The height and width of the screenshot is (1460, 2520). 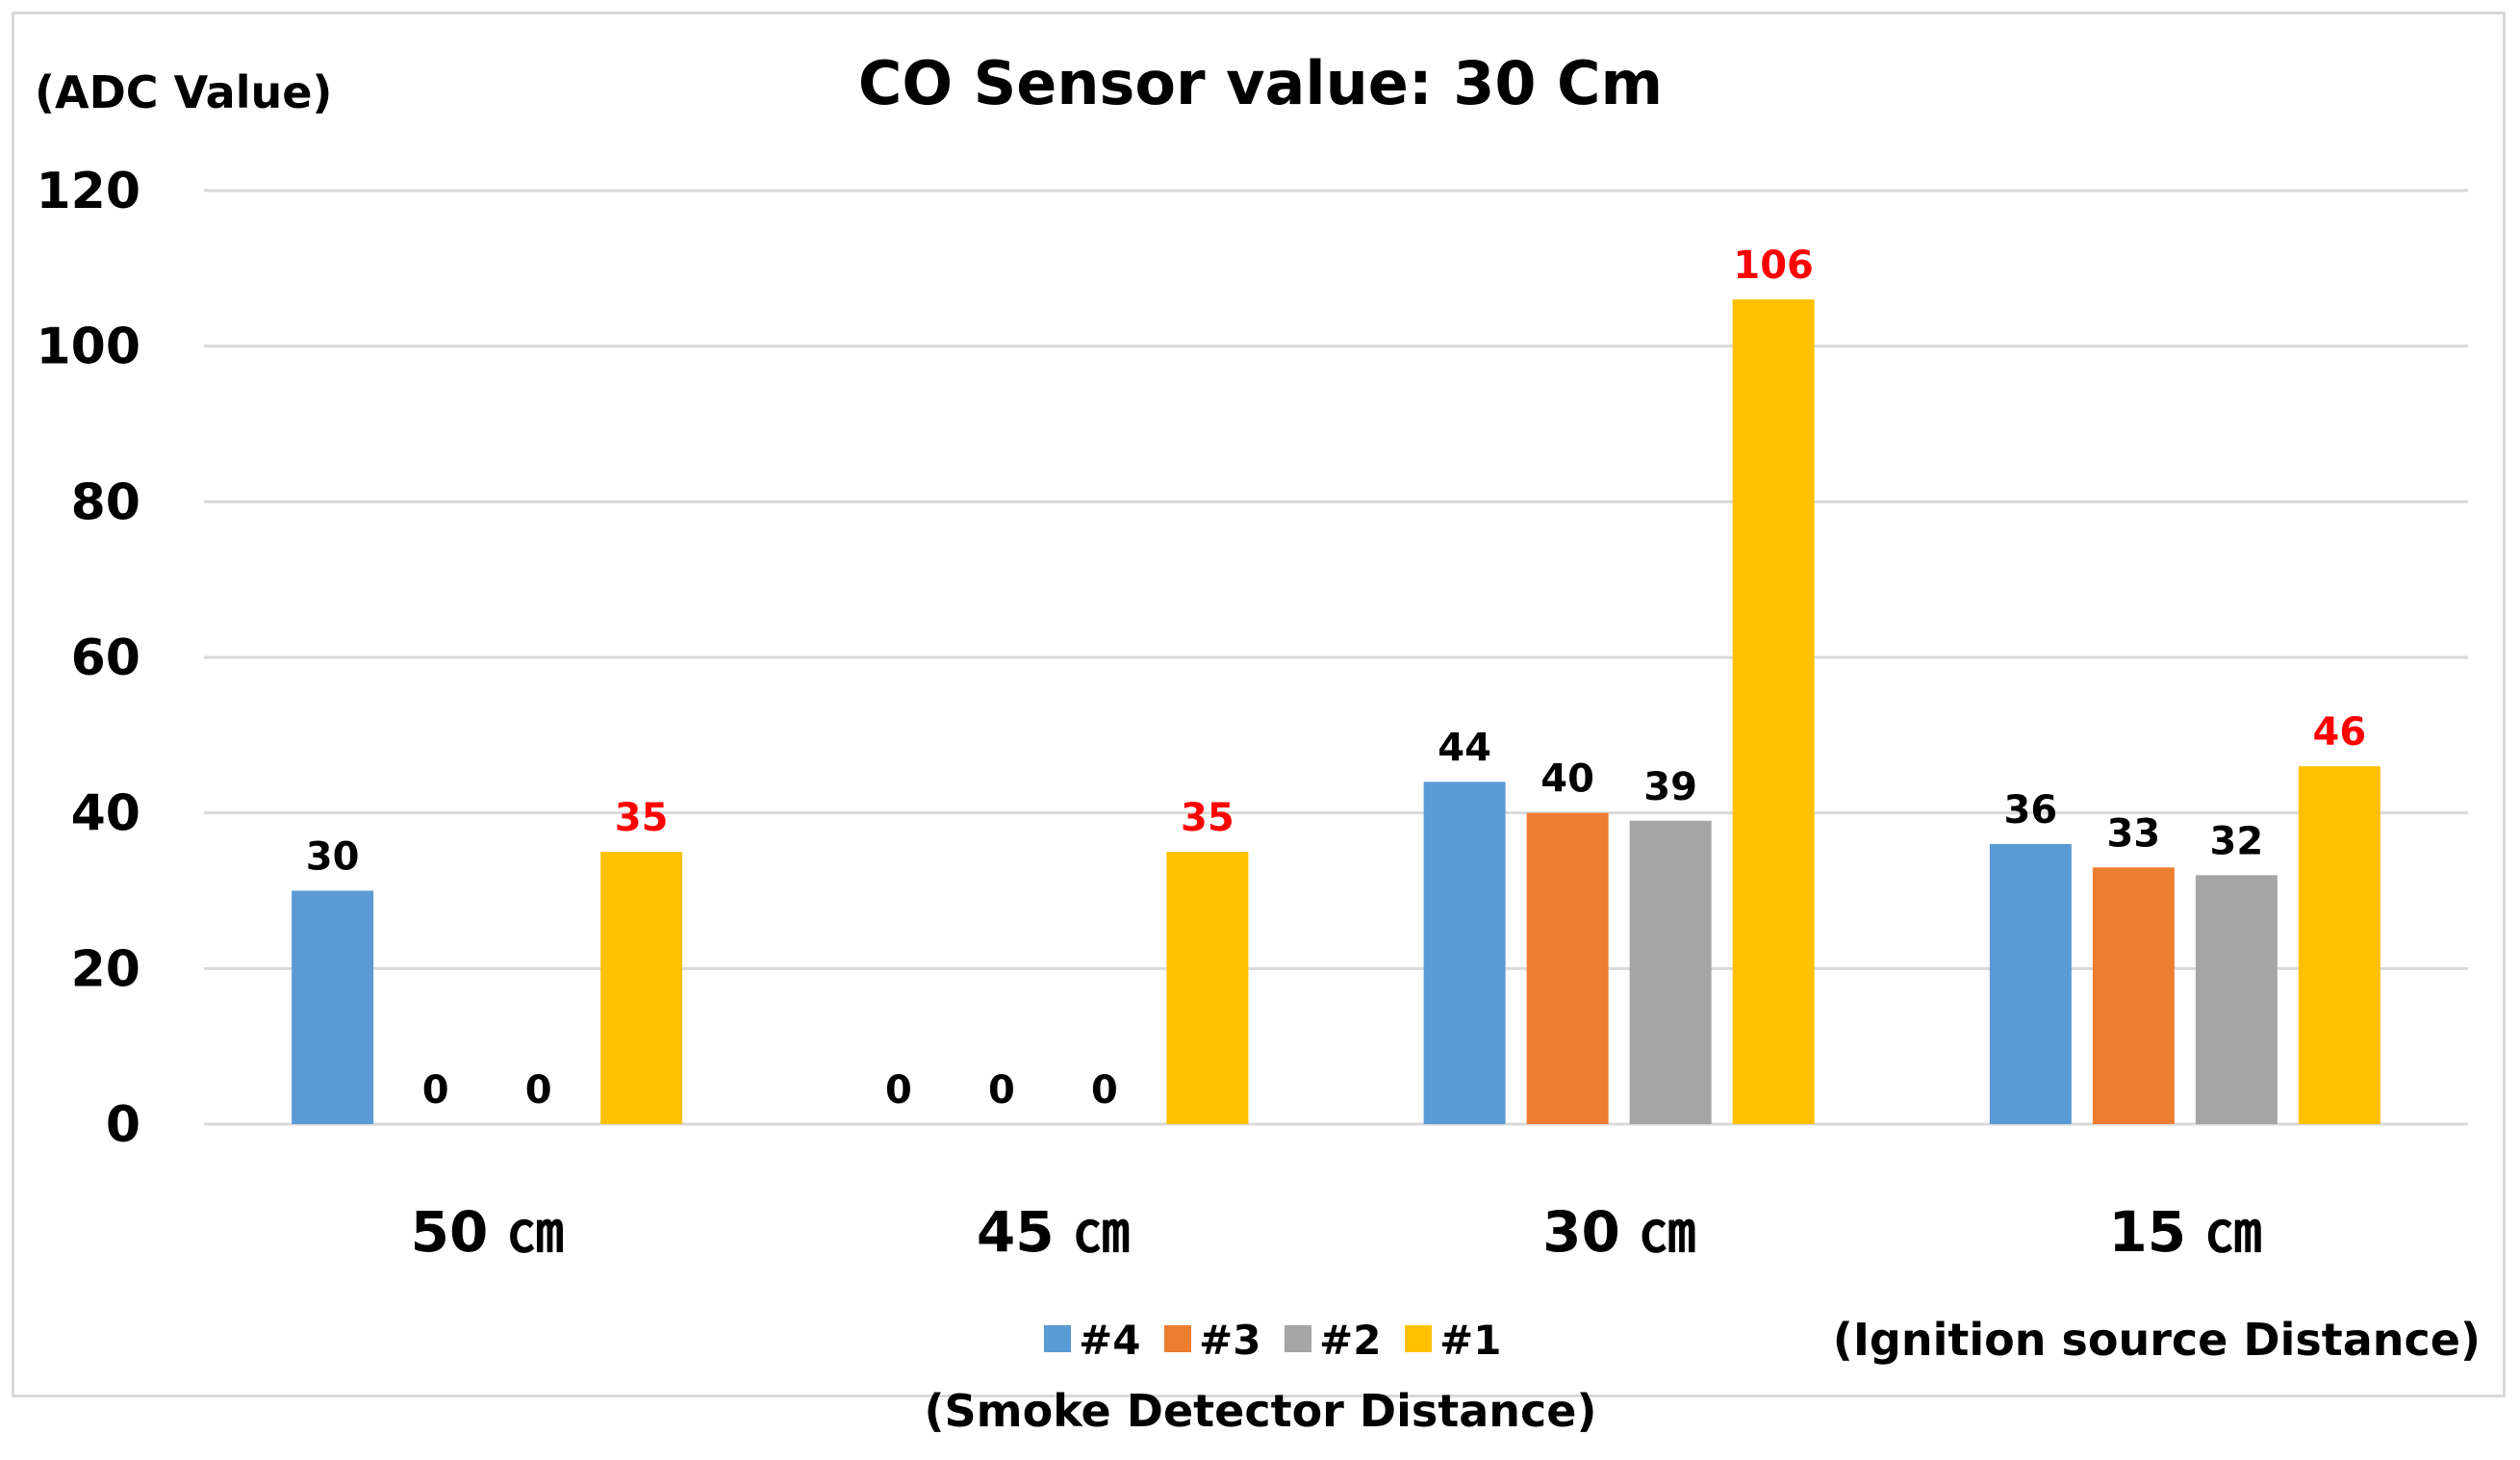 What do you see at coordinates (1261, 83) in the screenshot?
I see `chart-title: CO Sensor value: 30 Cm` at bounding box center [1261, 83].